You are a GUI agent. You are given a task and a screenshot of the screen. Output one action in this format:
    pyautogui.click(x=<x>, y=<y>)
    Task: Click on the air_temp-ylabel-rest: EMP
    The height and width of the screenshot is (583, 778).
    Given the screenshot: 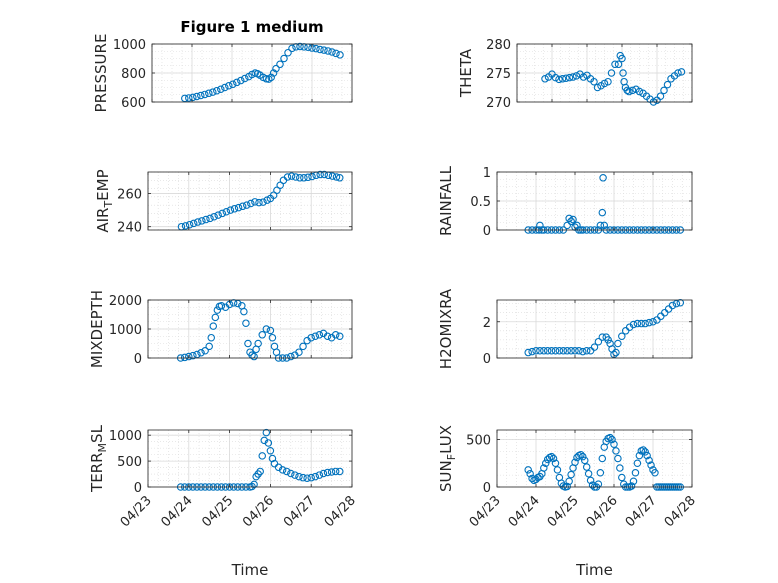 What is the action you would take?
    pyautogui.click(x=103, y=184)
    